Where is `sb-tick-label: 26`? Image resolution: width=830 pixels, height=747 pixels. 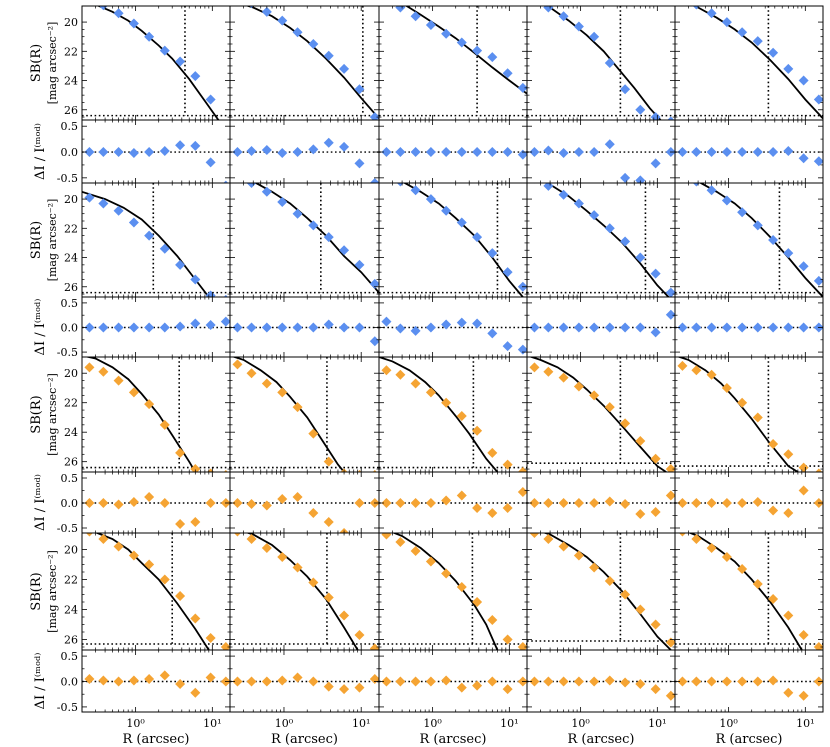 sb-tick-label: 26 is located at coordinates (71, 110).